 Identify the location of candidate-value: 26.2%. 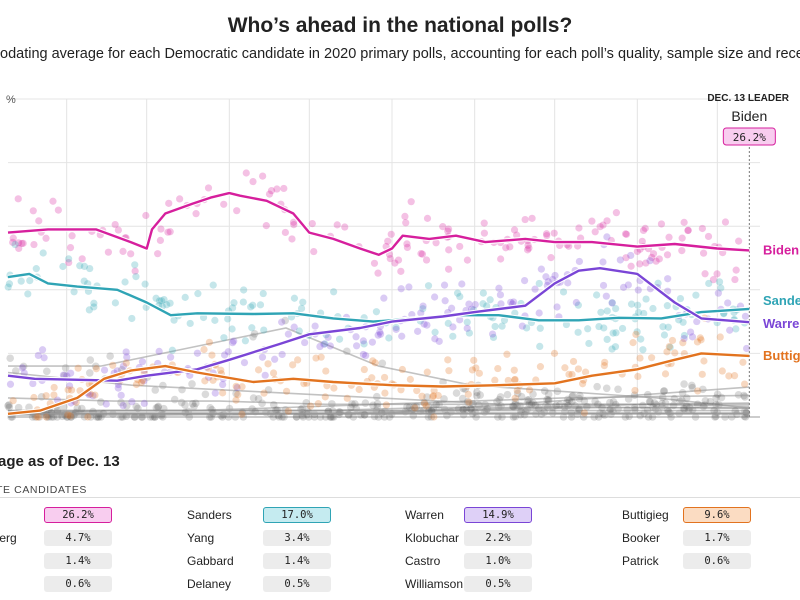
(78, 515).